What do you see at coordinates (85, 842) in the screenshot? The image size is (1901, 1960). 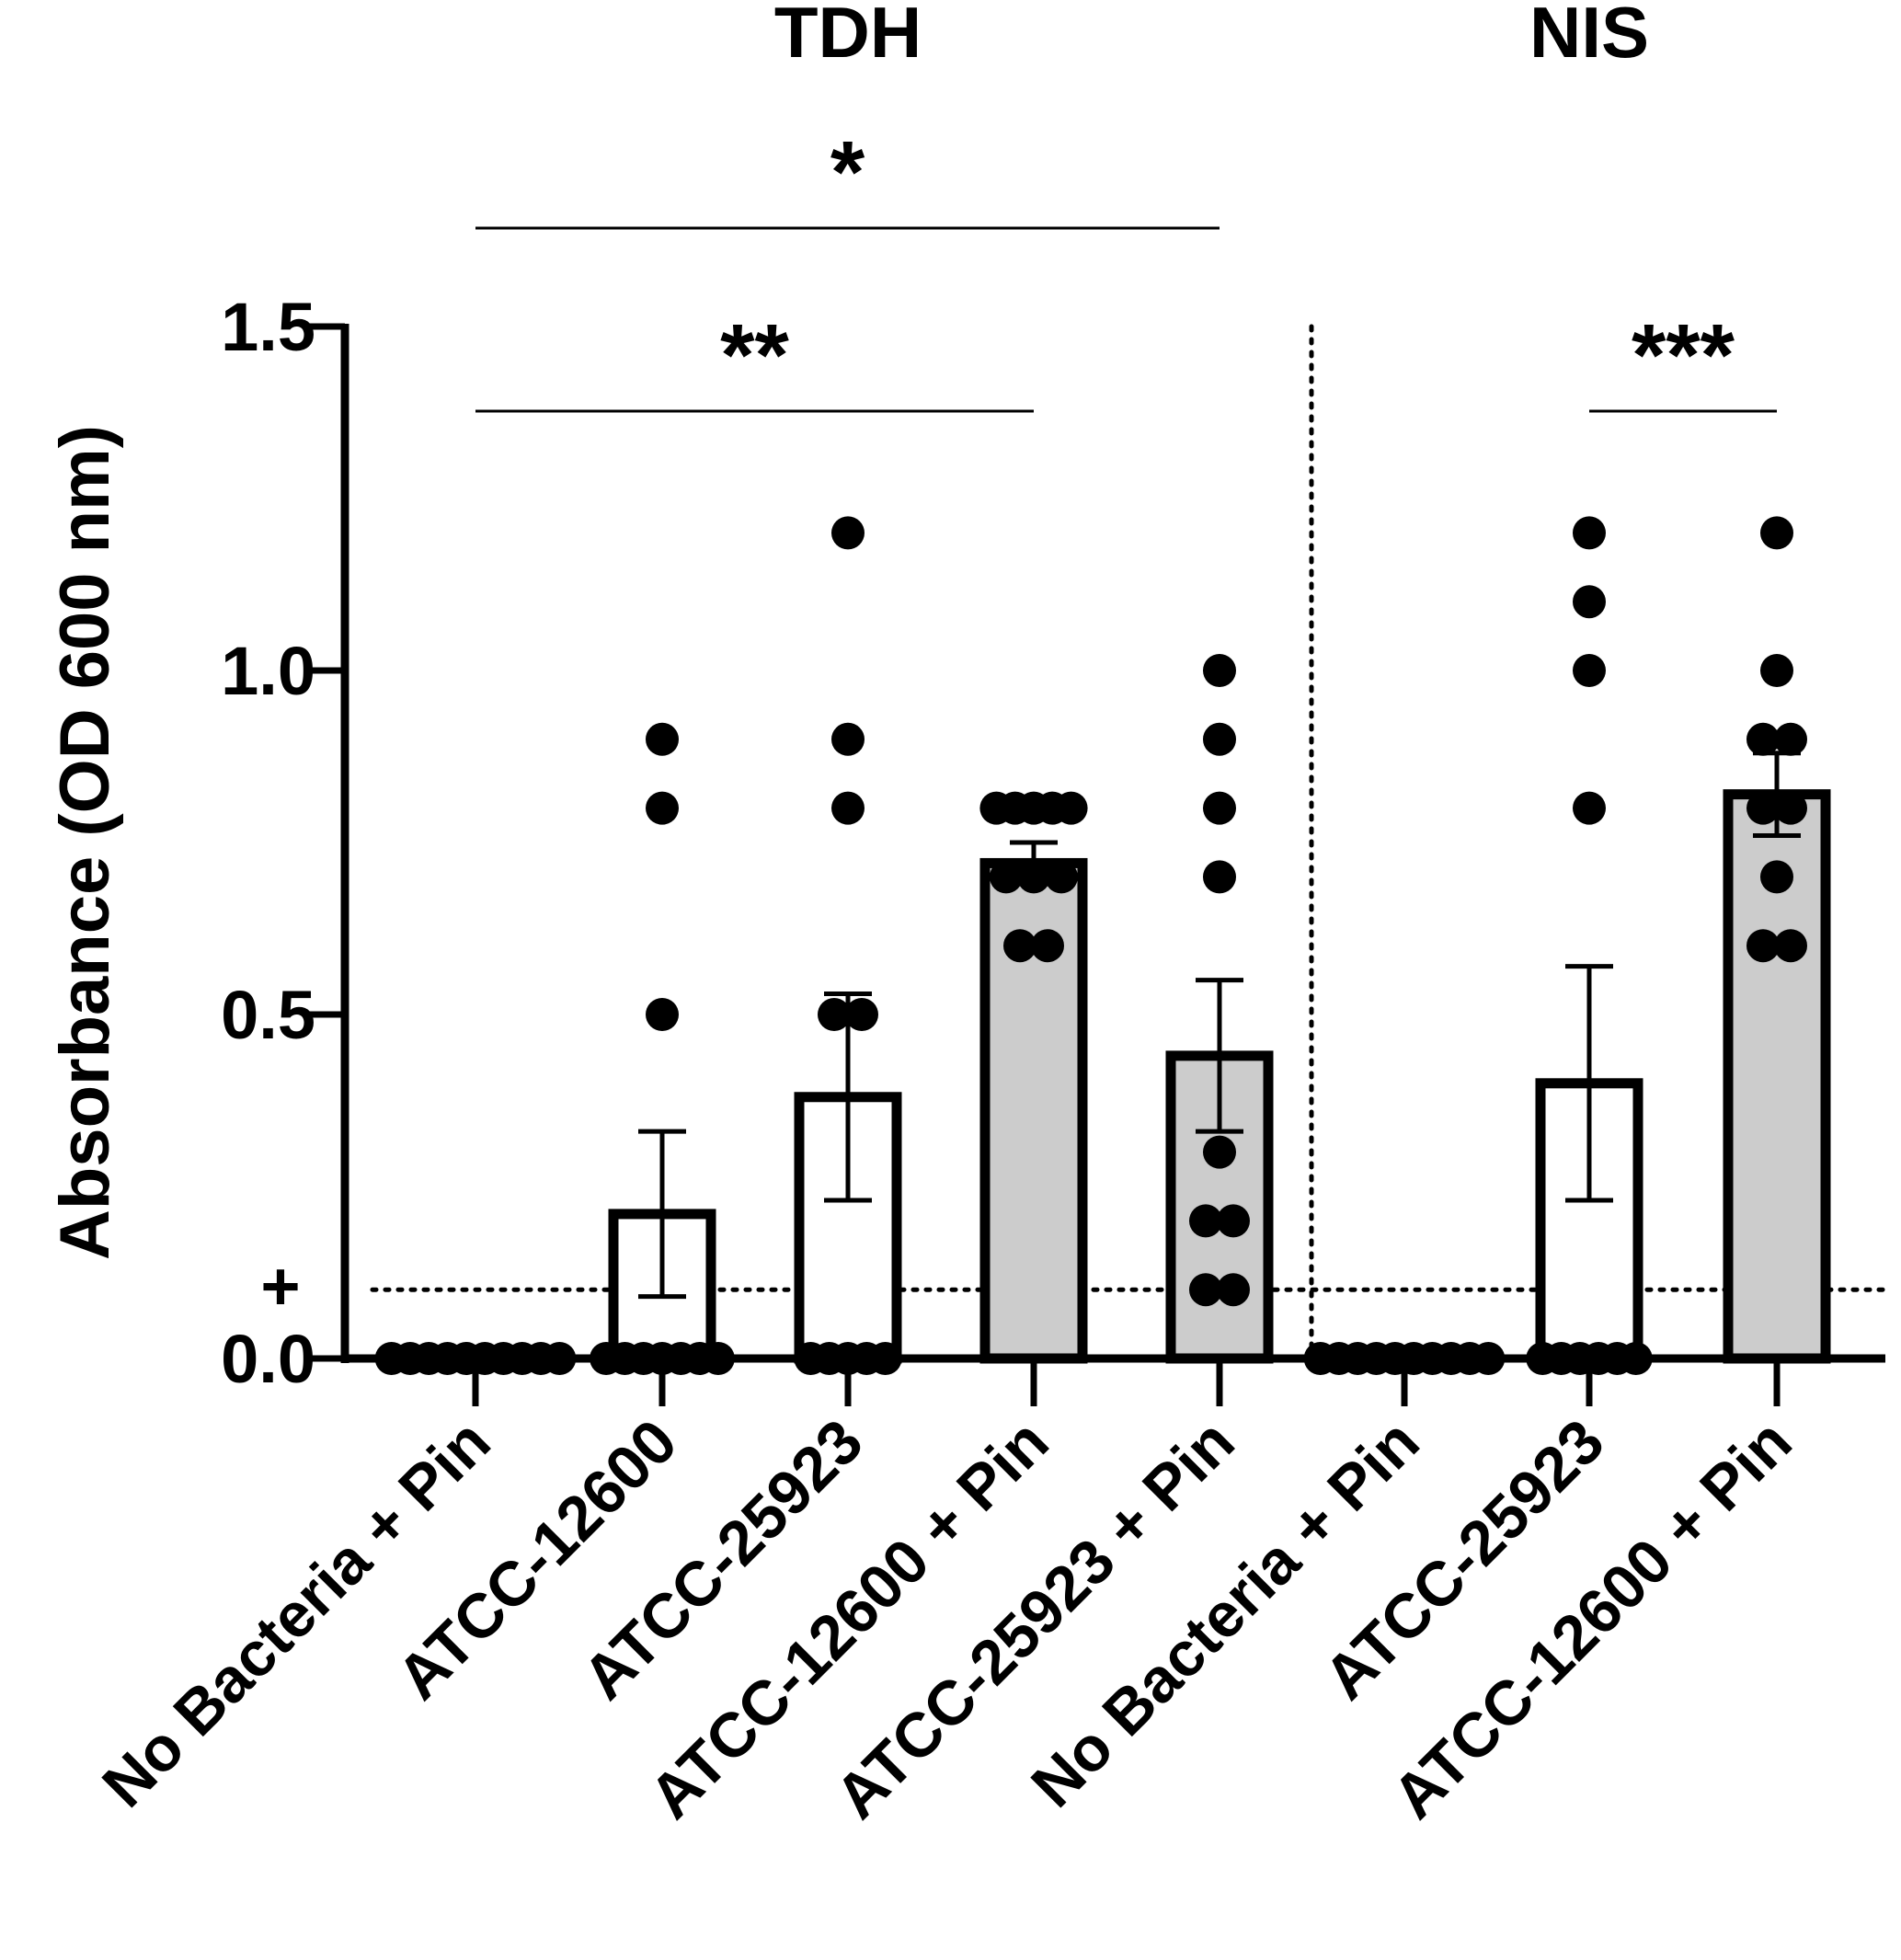 I see `y-axis-title: Absorbance (OD 600 nm)` at bounding box center [85, 842].